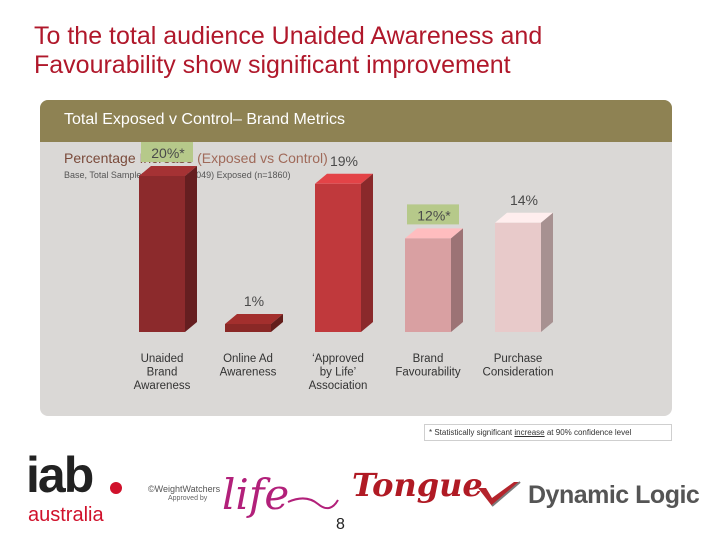  What do you see at coordinates (518, 359) in the screenshot?
I see `category-label: Purchase` at bounding box center [518, 359].